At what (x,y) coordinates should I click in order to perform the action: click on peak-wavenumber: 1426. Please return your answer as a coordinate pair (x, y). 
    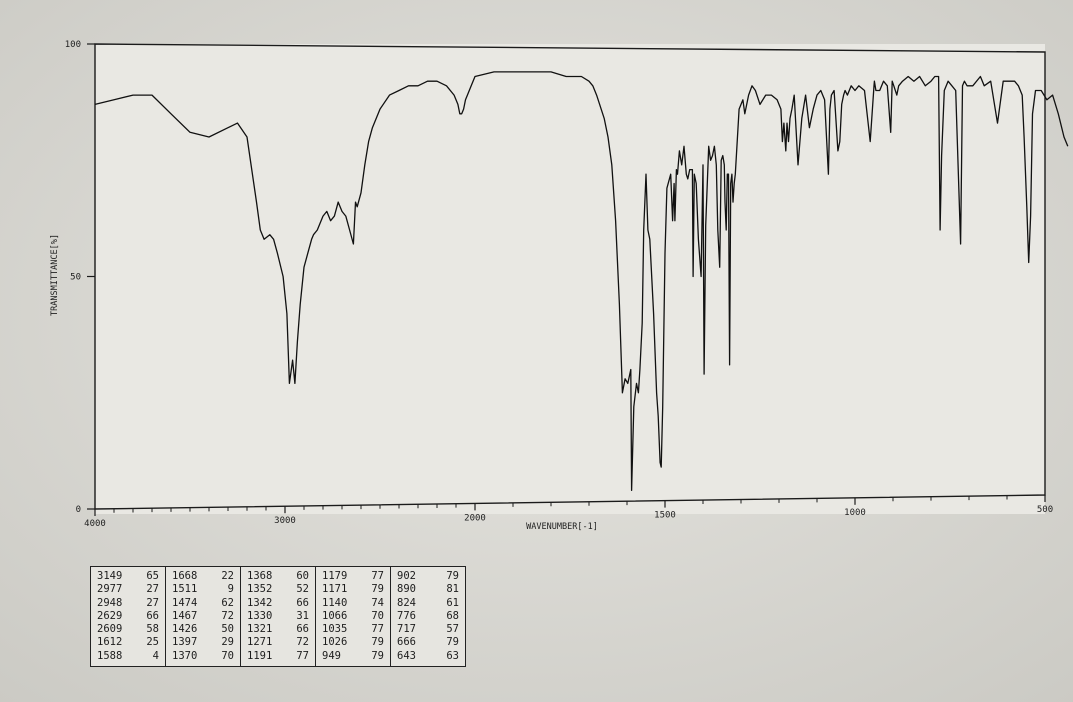
    Looking at the image, I should click on (185, 629).